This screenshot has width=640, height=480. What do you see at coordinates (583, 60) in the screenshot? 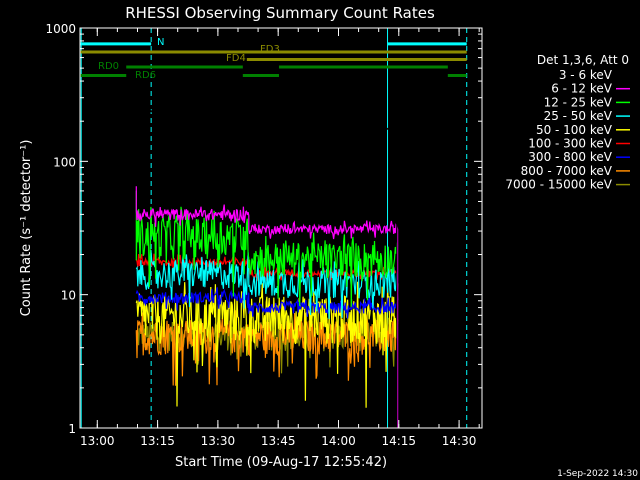
I see `legend-title: Det 1,3,6, Att 0` at bounding box center [583, 60].